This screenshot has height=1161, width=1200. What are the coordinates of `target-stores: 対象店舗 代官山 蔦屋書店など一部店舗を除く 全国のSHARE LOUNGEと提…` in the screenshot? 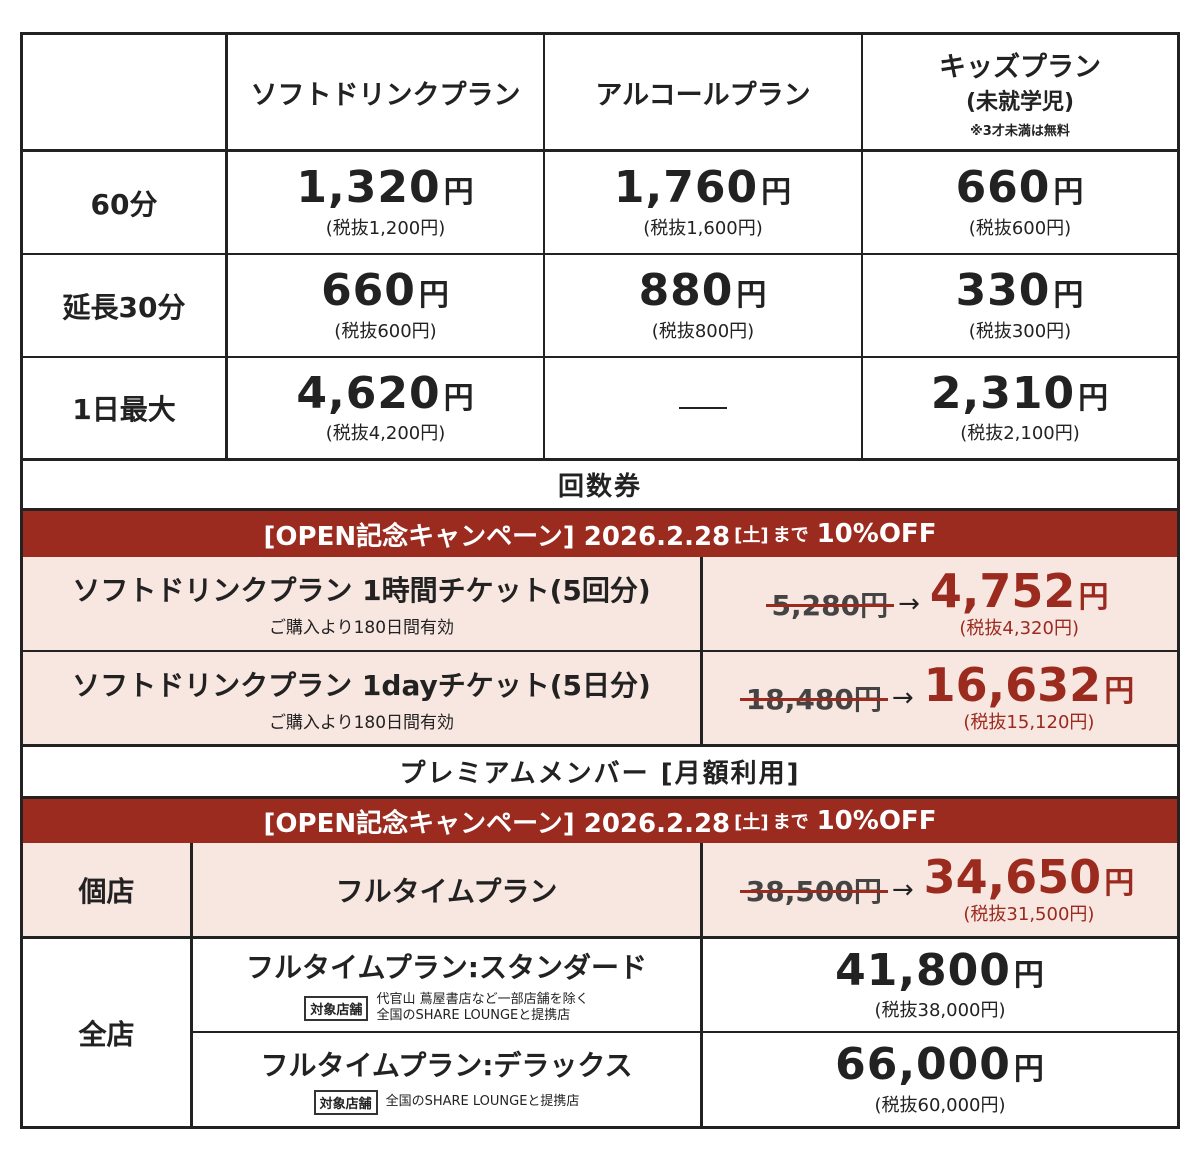 It's located at (446, 1008).